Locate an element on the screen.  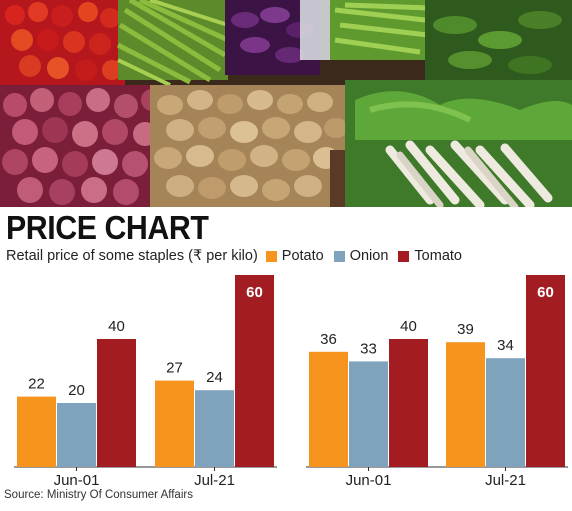
data-label-tomato-jul-21-chart1: 60 is located at coordinates (254, 292).